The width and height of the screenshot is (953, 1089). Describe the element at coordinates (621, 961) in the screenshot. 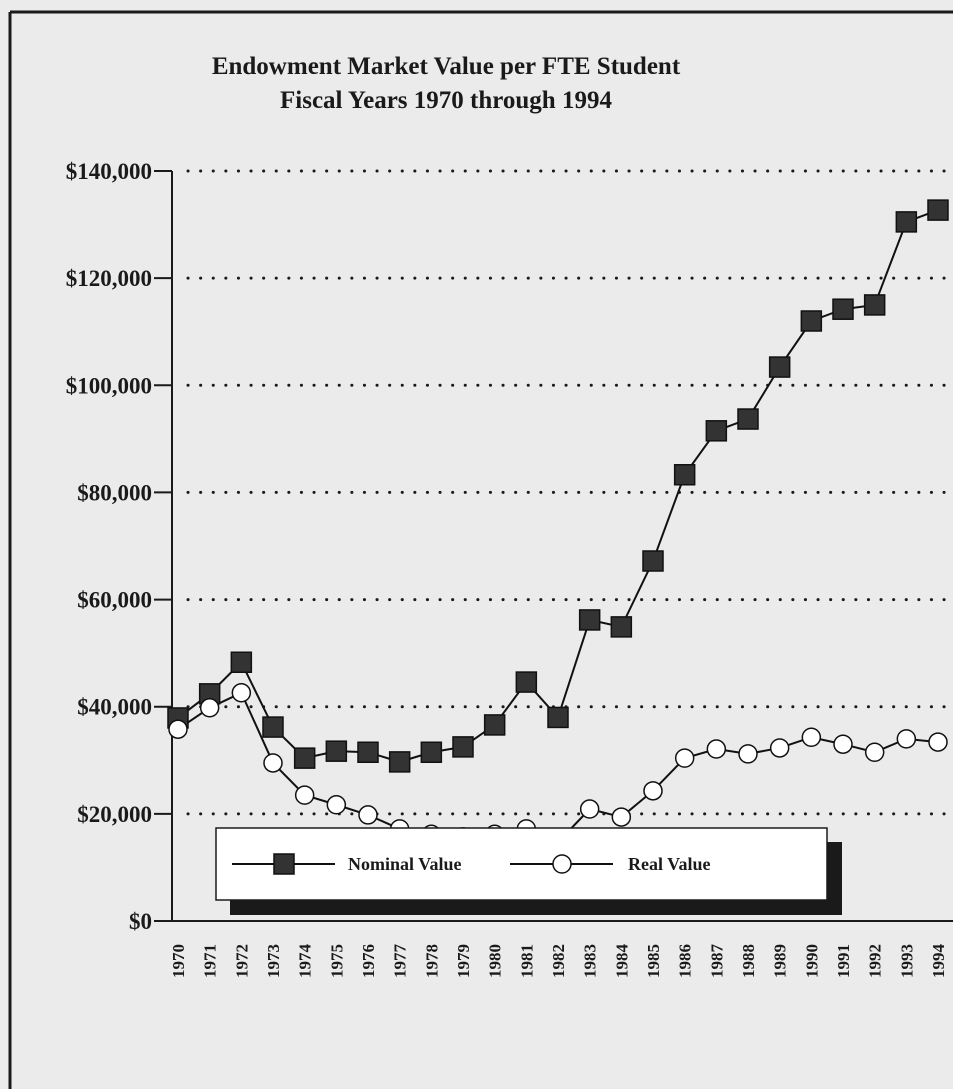

I see `x-tick-label: 1984` at that location.